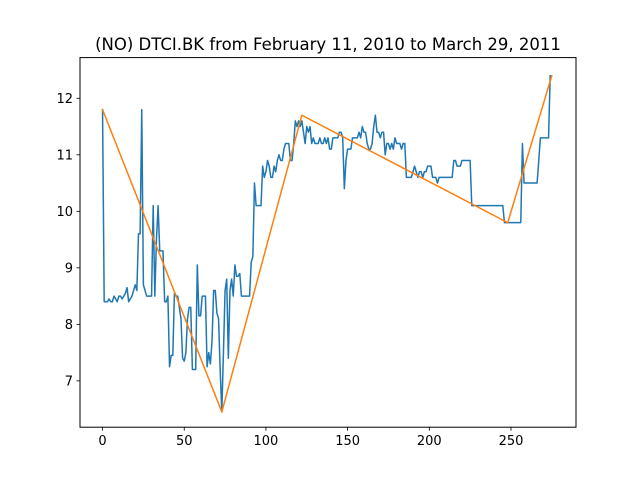 The height and width of the screenshot is (485, 640). Describe the element at coordinates (64, 212) in the screenshot. I see `y-tick-label: 10` at that location.